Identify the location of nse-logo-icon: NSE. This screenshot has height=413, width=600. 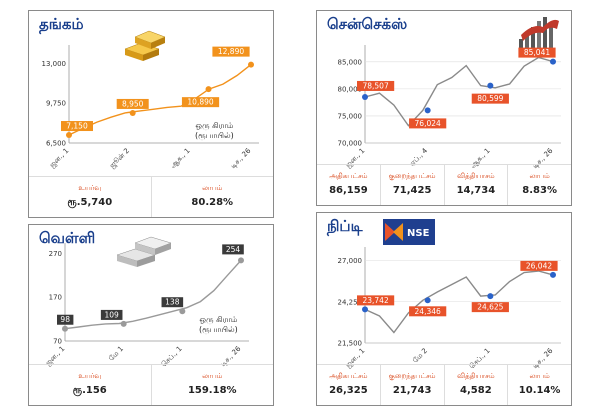
(409, 232).